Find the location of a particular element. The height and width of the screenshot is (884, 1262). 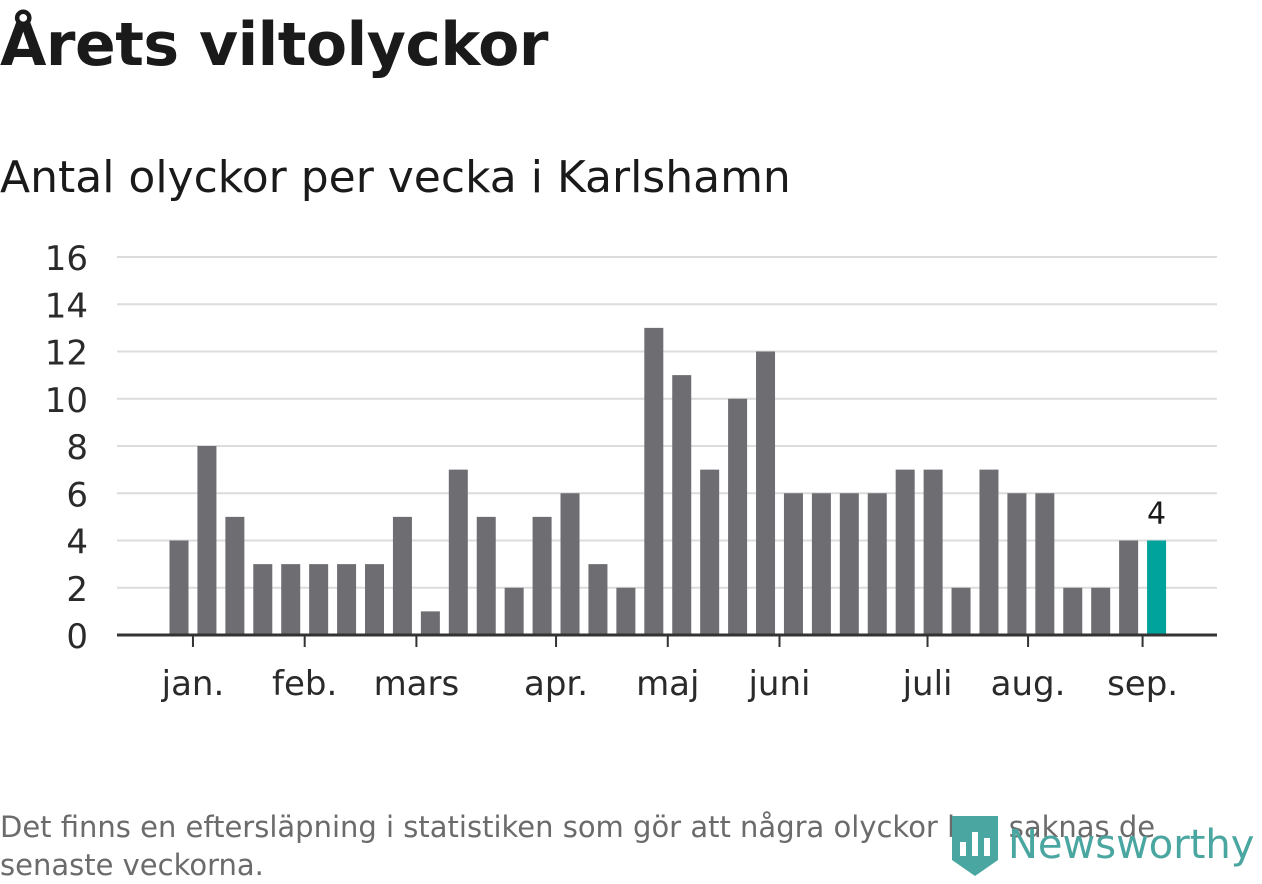

x-tick-label: juli is located at coordinates (927, 684).